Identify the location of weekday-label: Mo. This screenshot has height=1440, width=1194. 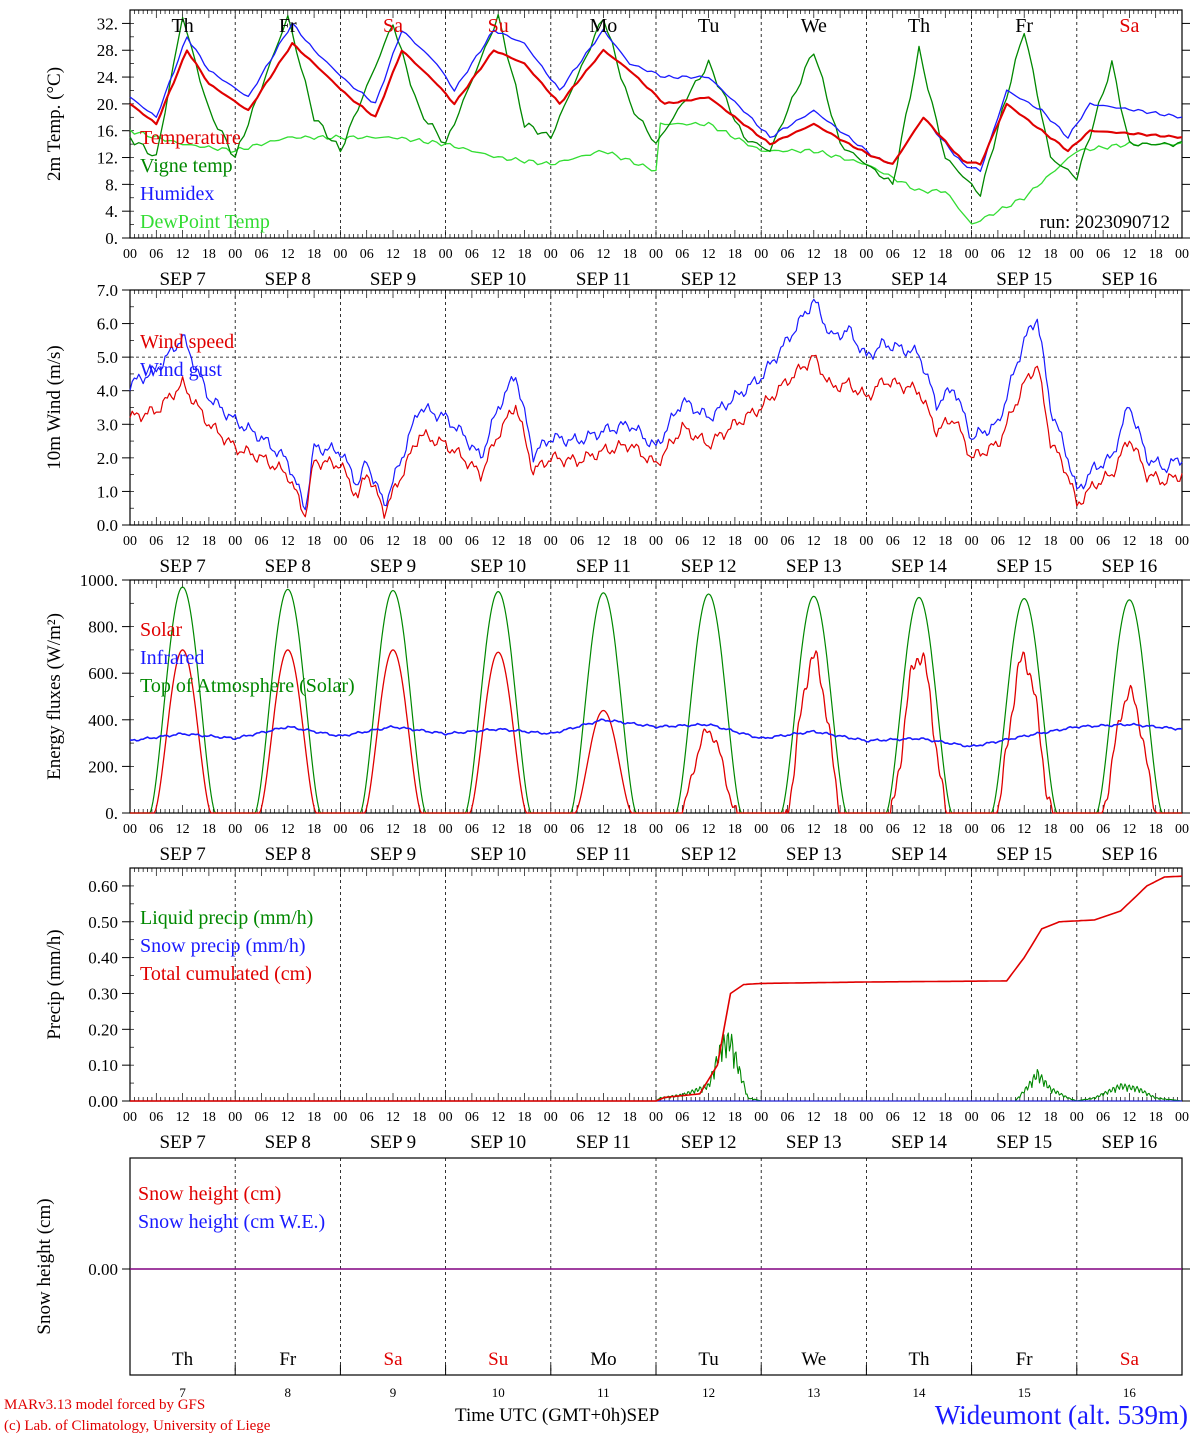
(604, 26).